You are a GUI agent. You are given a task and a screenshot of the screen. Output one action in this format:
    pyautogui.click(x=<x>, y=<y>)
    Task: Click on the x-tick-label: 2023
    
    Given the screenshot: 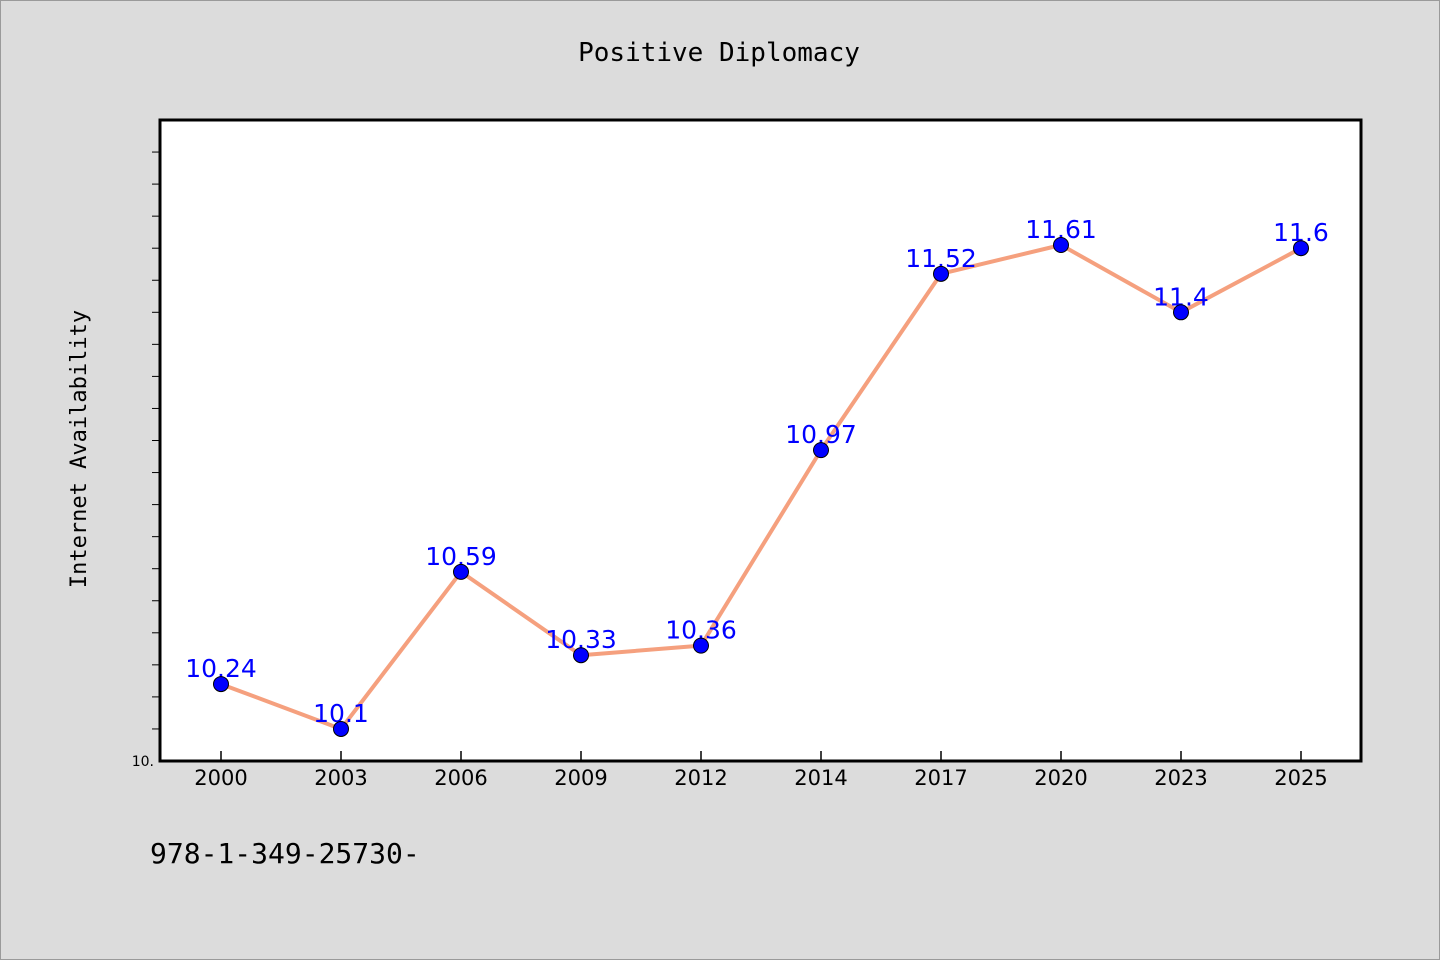 What is the action you would take?
    pyautogui.click(x=1180, y=778)
    